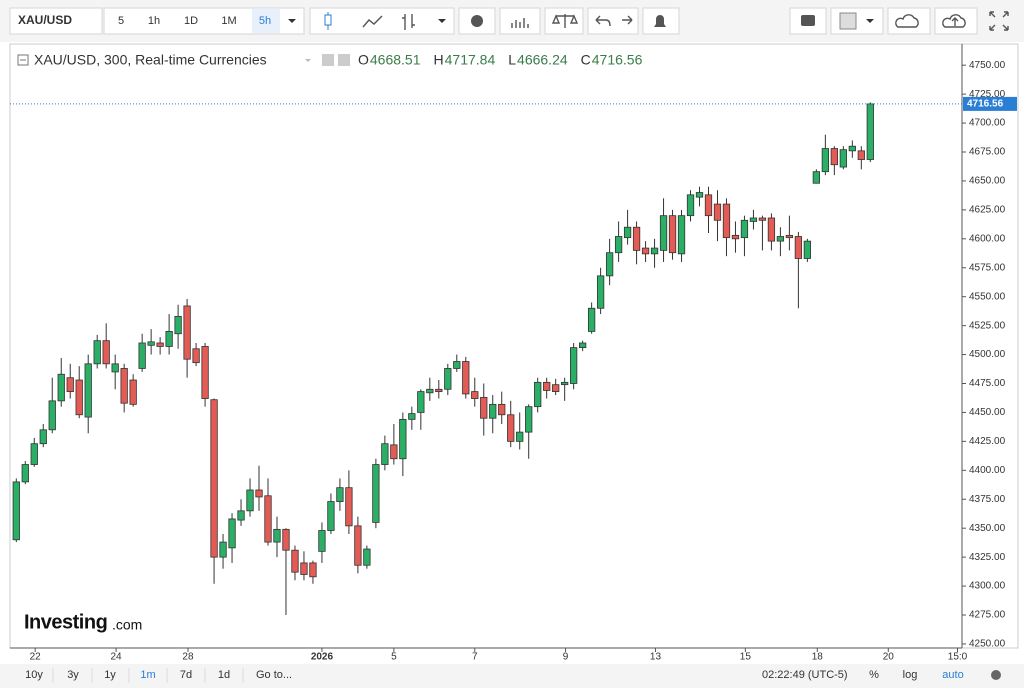 This screenshot has height=695, width=1024. What do you see at coordinates (627, 20) in the screenshot?
I see `redo-icon` at bounding box center [627, 20].